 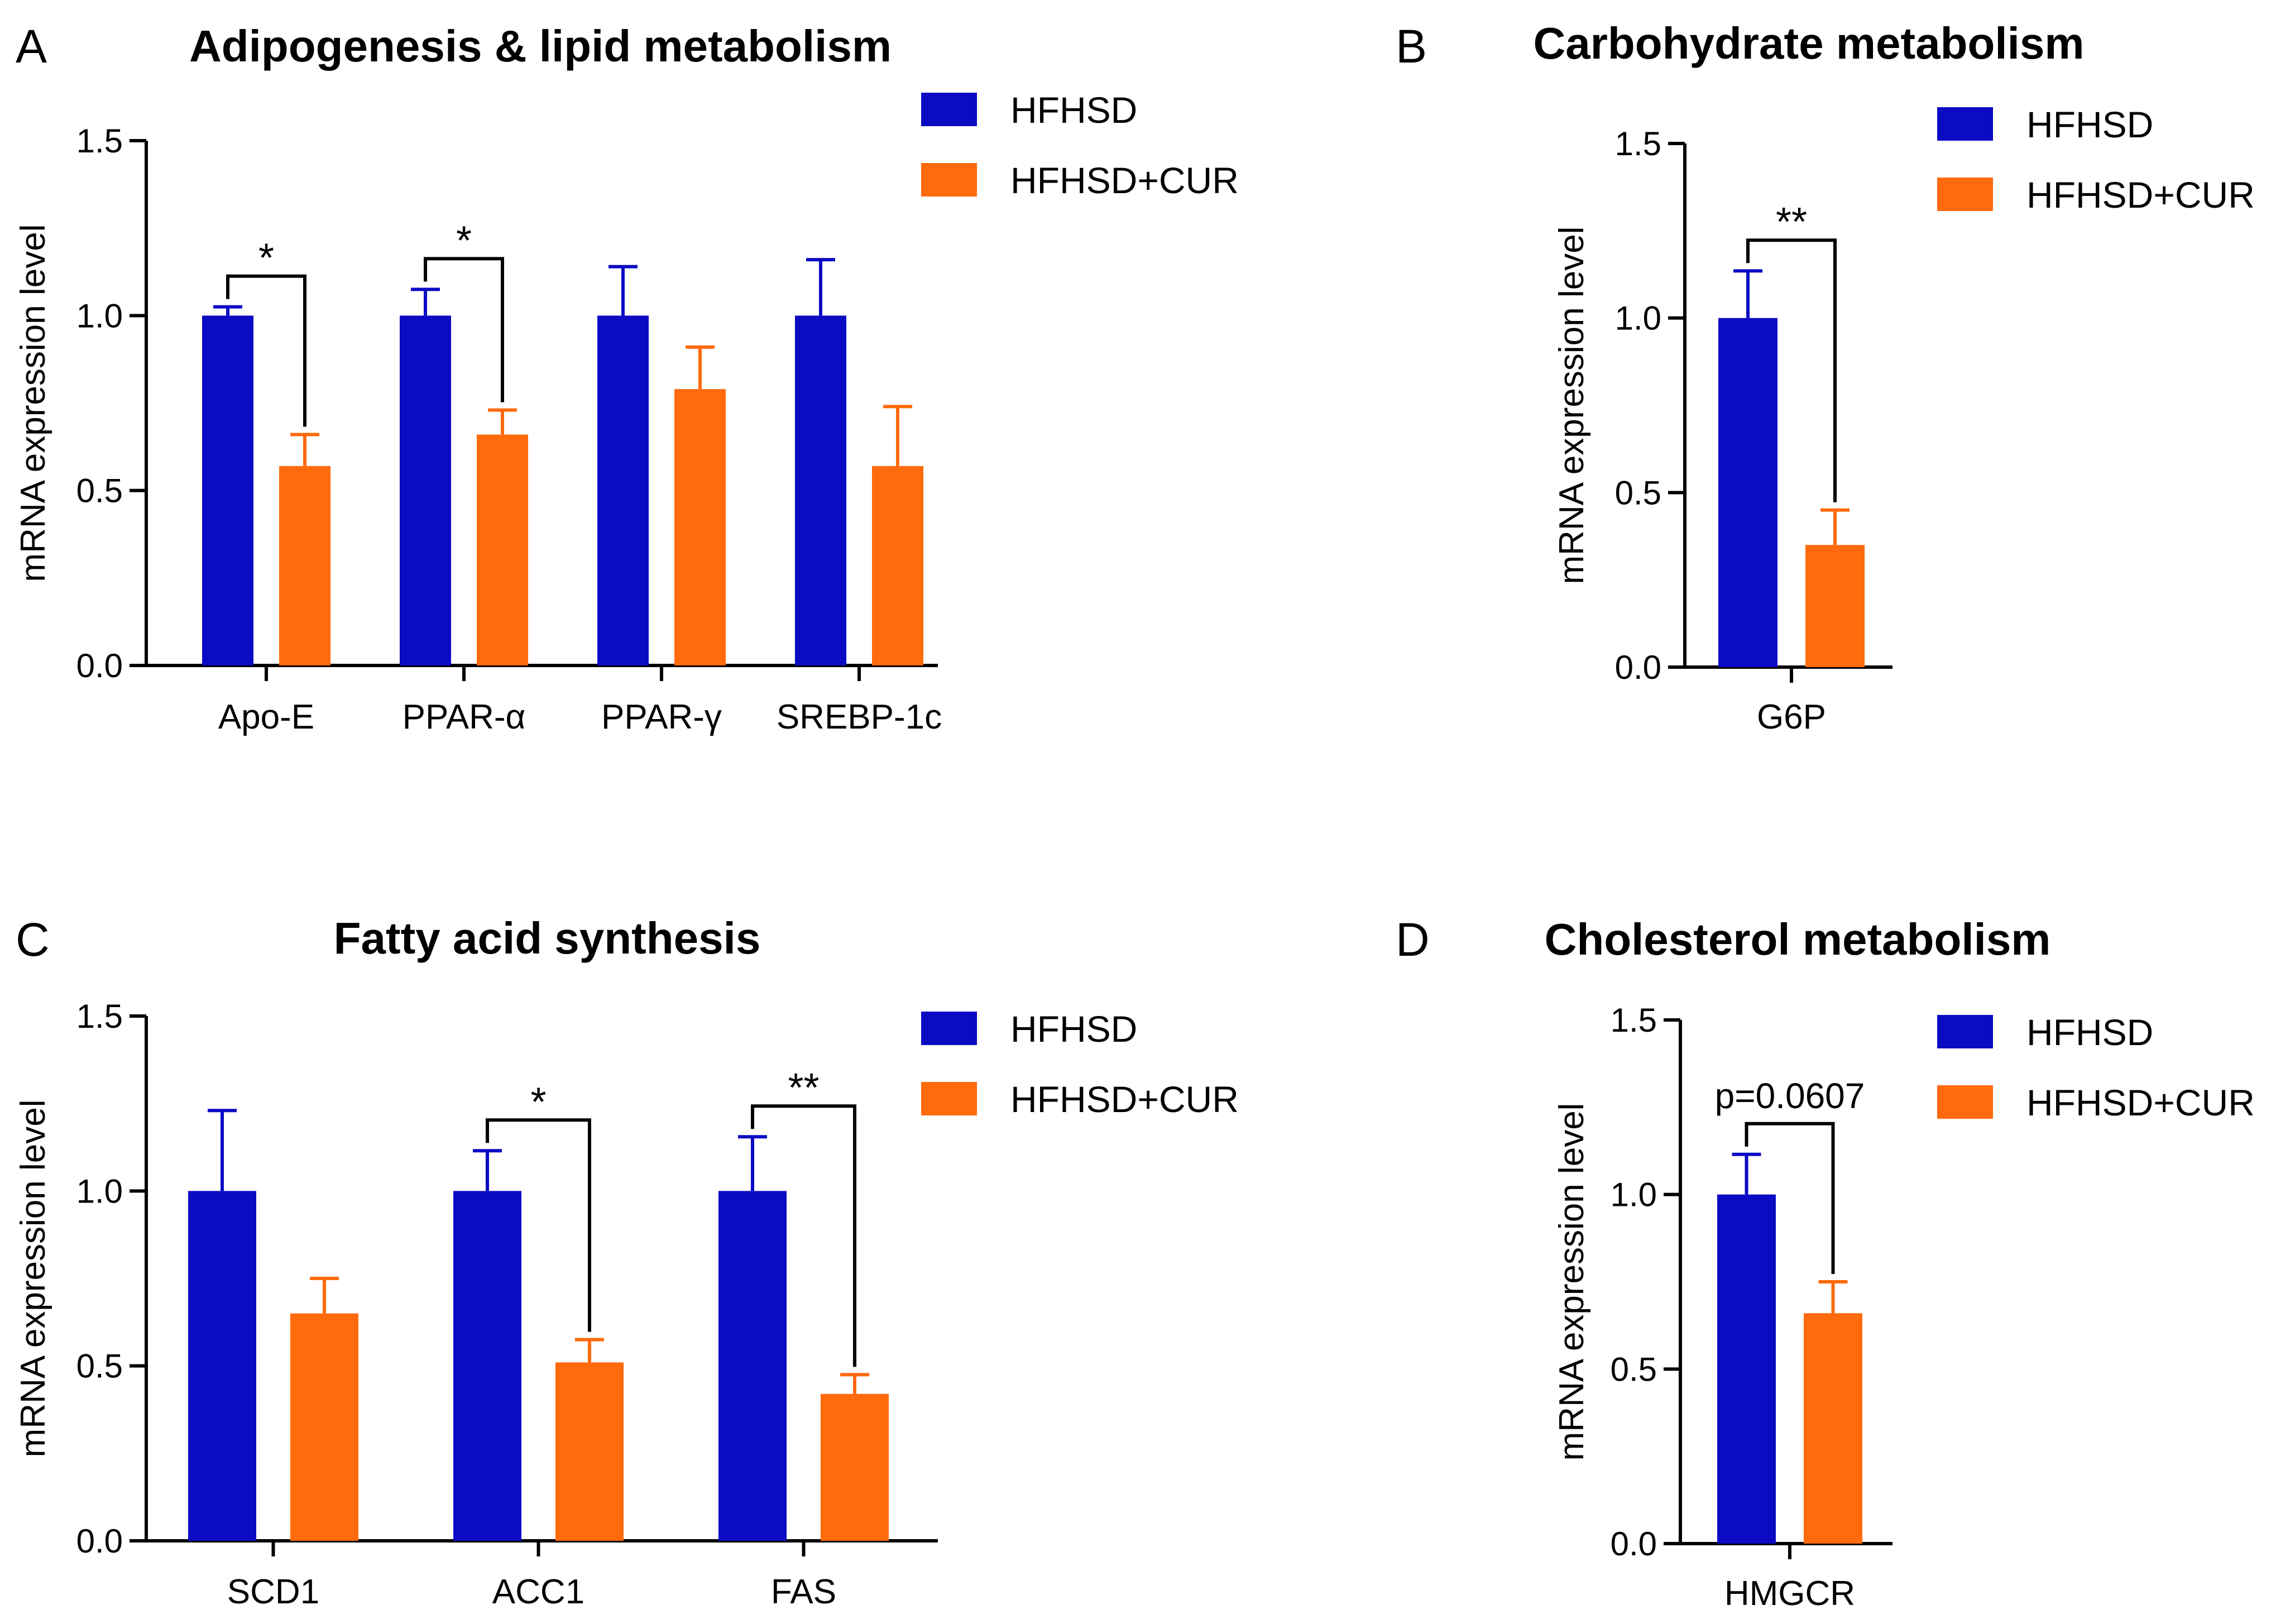 What do you see at coordinates (266, 717) in the screenshot?
I see `x-tick-label: Apo-E` at bounding box center [266, 717].